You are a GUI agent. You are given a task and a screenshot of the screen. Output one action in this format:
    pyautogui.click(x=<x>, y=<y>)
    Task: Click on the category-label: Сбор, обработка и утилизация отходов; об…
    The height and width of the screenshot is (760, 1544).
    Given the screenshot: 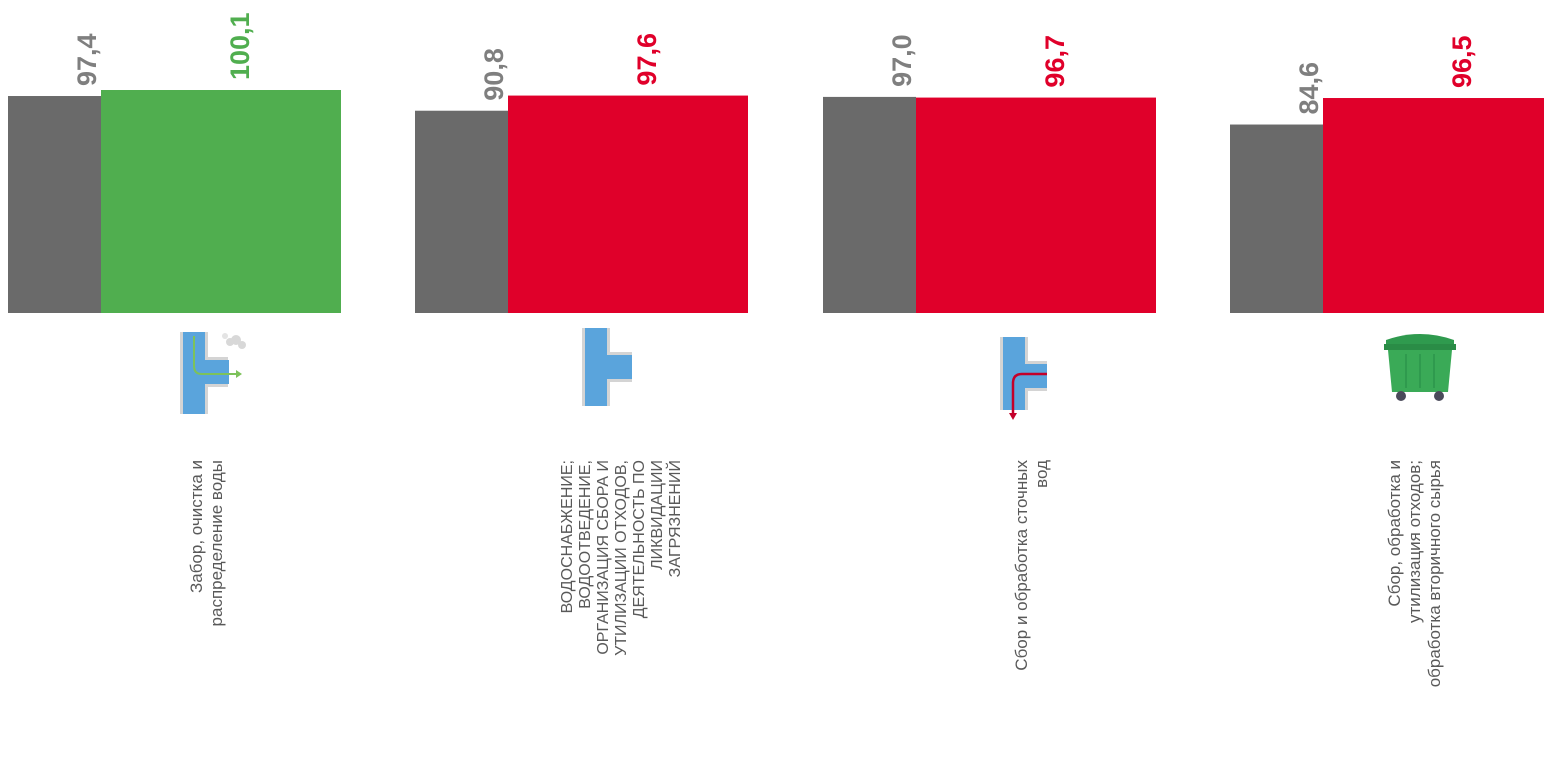 What is the action you would take?
    pyautogui.click(x=1415, y=610)
    